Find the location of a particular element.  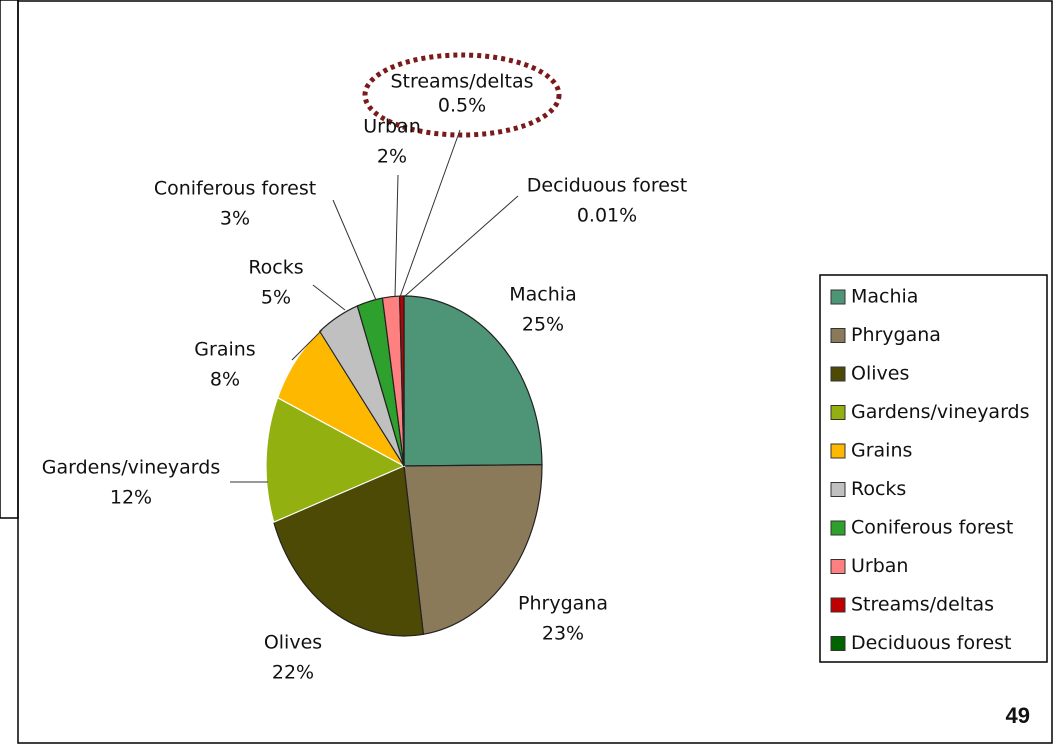

slice-label: Machia is located at coordinates (542, 295).